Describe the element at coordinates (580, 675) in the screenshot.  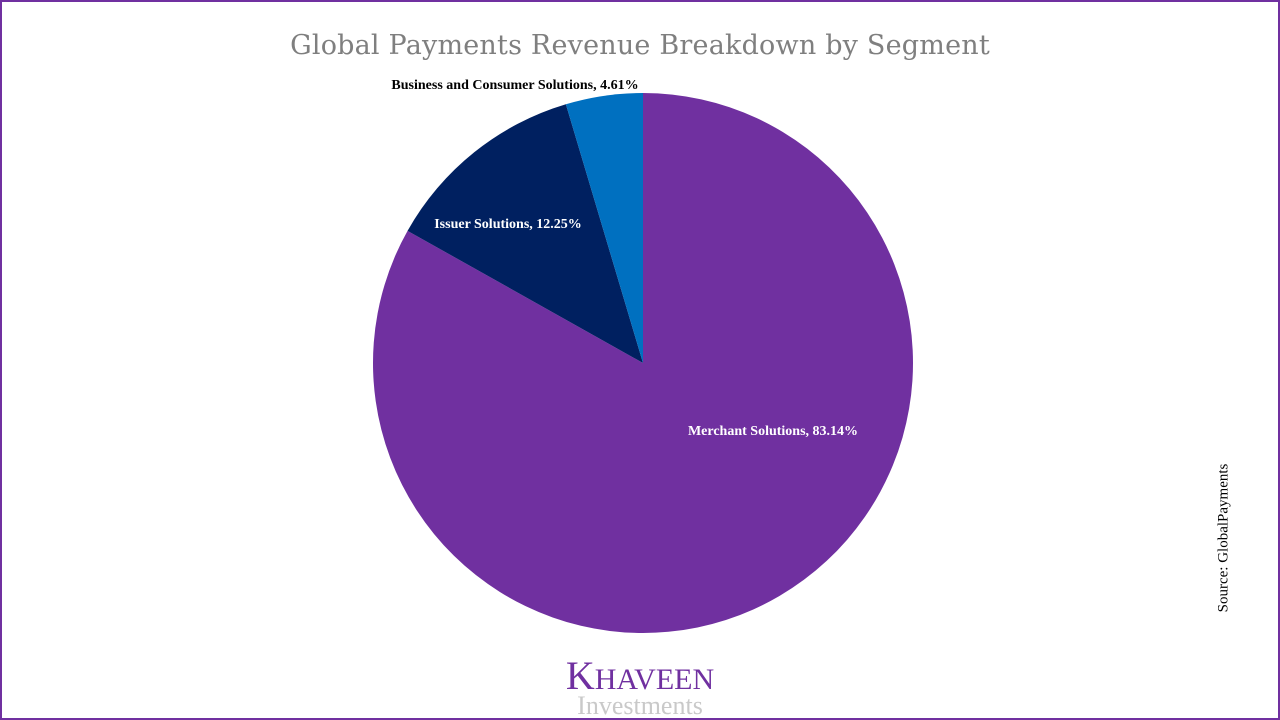
I see `logo-initial: K` at that location.